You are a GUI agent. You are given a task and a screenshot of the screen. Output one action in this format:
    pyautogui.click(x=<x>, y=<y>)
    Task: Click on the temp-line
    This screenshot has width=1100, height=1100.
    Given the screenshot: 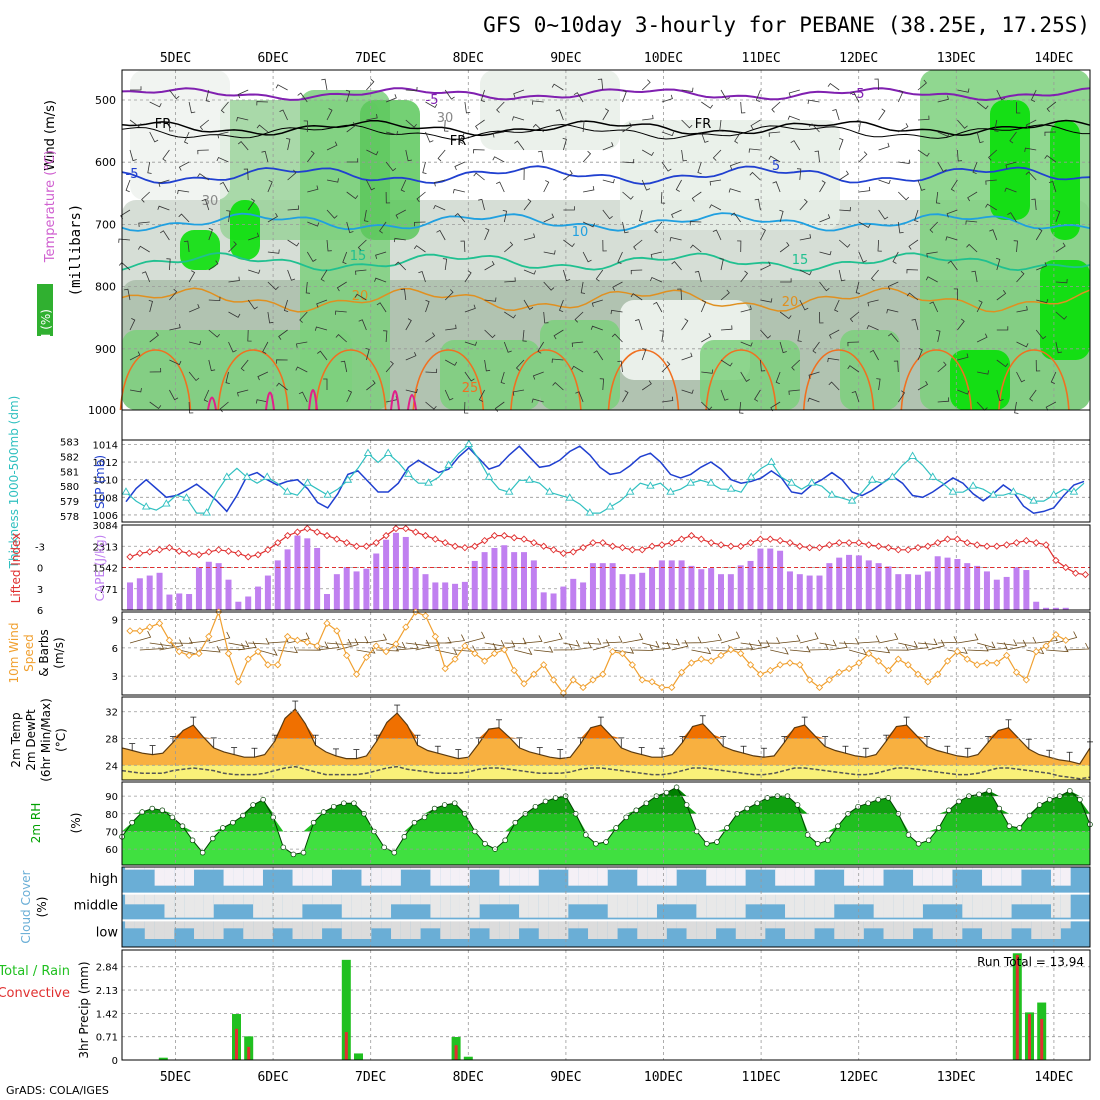 What is the action you would take?
    pyautogui.click(x=606, y=736)
    